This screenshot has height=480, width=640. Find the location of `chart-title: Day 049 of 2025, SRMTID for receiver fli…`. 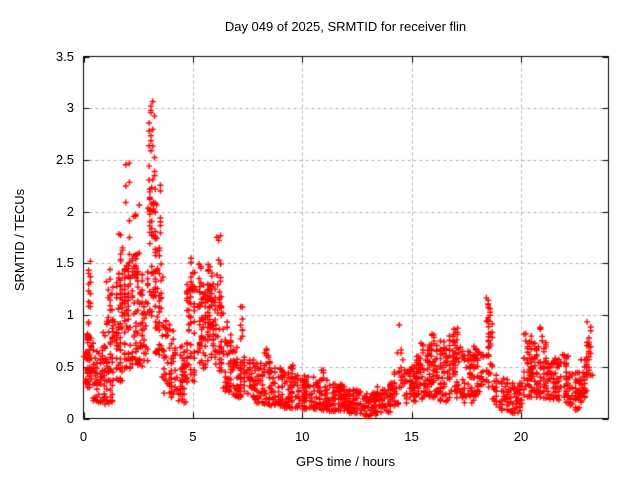

chart-title: Day 049 of 2025, SRMTID for receiver fli… is located at coordinates (345, 26).